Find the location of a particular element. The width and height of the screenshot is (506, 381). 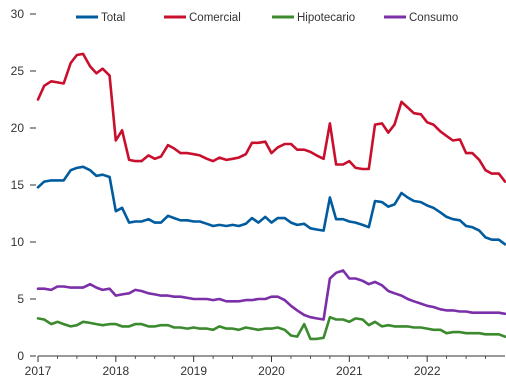

legend-item-comercial: Comercial is located at coordinates (202, 18).